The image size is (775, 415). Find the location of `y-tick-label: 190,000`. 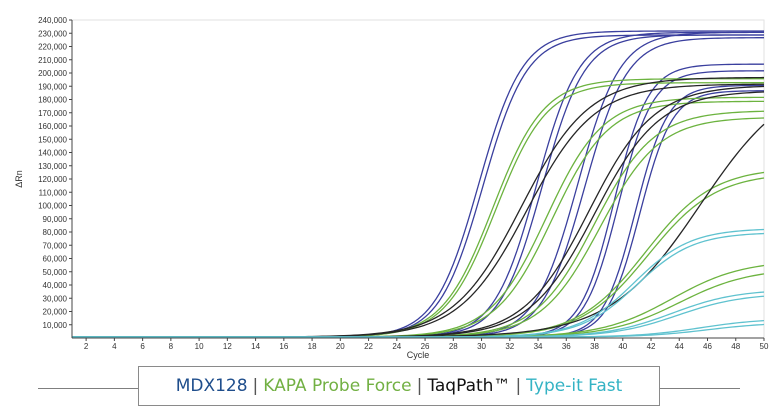

y-tick-label: 190,000 is located at coordinates (52, 86).